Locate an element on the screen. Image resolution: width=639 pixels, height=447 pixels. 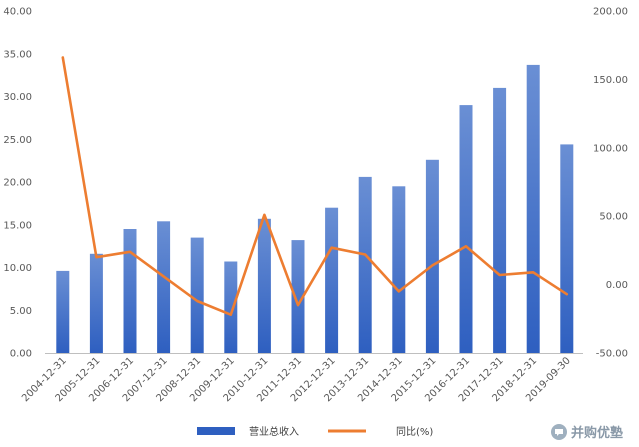
left-axis-tick-label: 0.00 is located at coordinates (21, 354).